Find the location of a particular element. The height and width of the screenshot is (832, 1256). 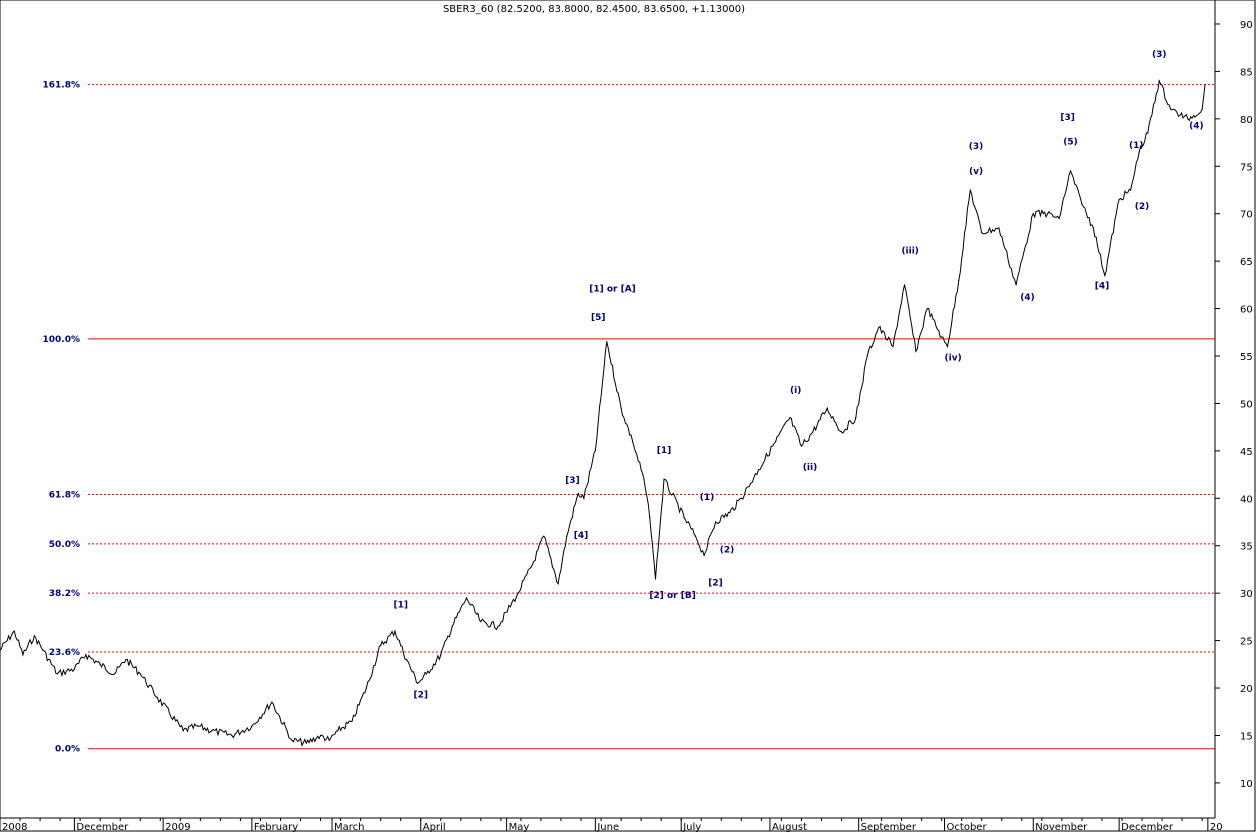

y-tick-label-14: 80 is located at coordinates (1246, 120).